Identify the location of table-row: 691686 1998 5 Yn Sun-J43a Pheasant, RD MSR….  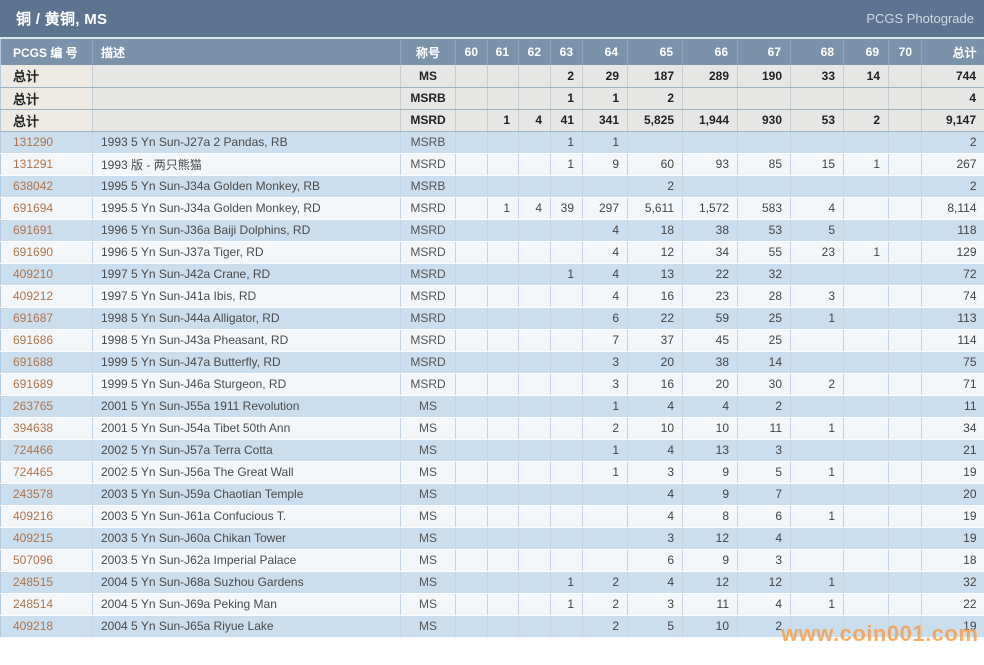
(492, 340).